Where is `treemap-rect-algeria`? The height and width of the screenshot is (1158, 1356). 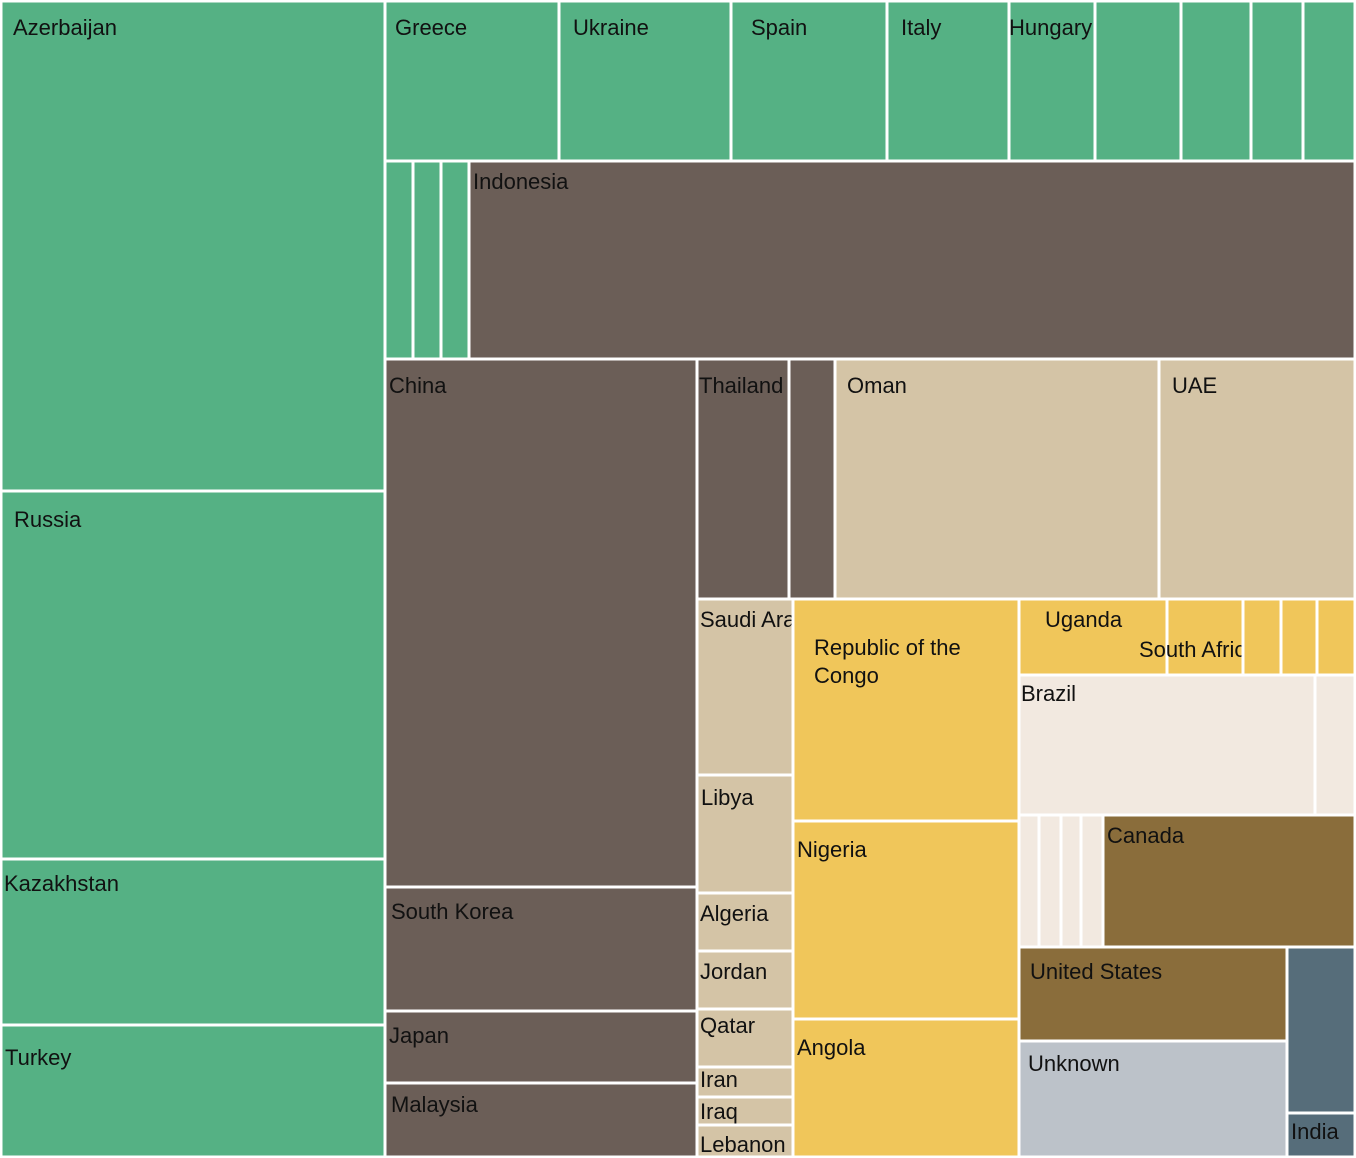 treemap-rect-algeria is located at coordinates (745, 922).